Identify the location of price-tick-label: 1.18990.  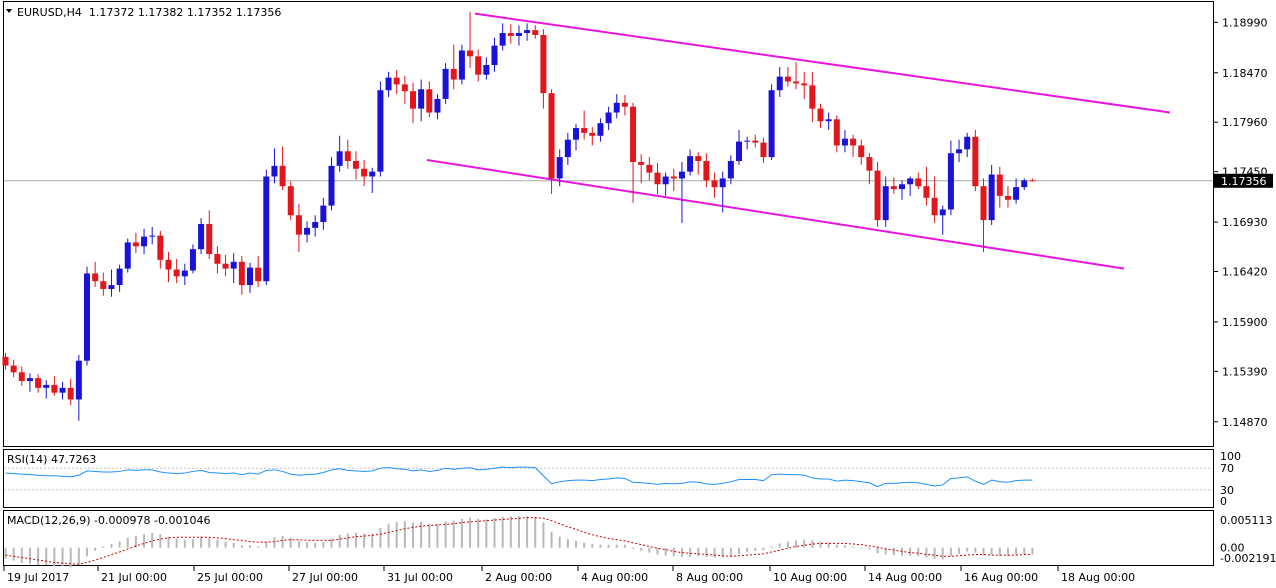
(1245, 22).